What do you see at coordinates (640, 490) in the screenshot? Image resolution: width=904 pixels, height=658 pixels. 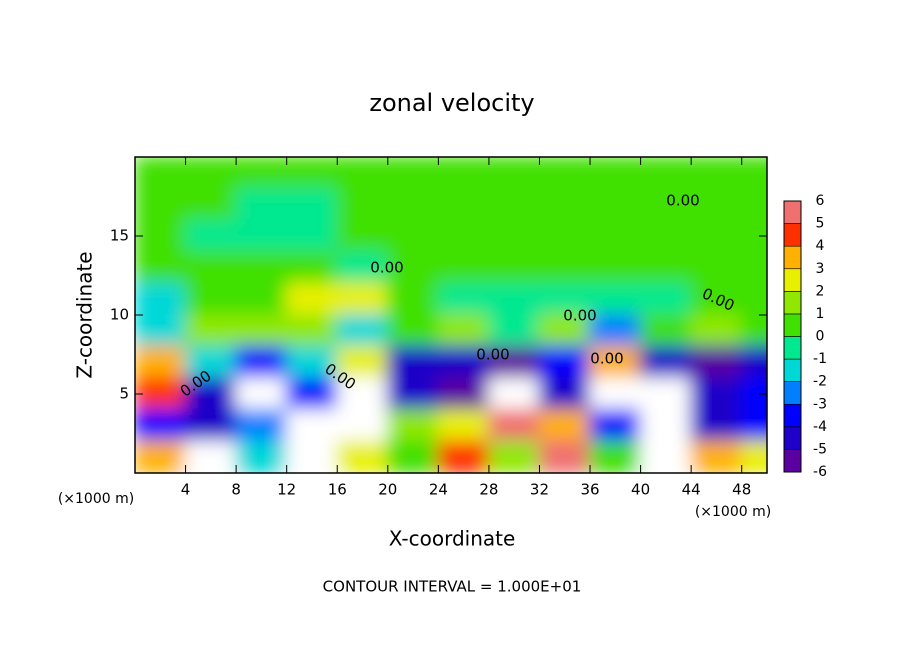 I see `x-tick-label: 40` at bounding box center [640, 490].